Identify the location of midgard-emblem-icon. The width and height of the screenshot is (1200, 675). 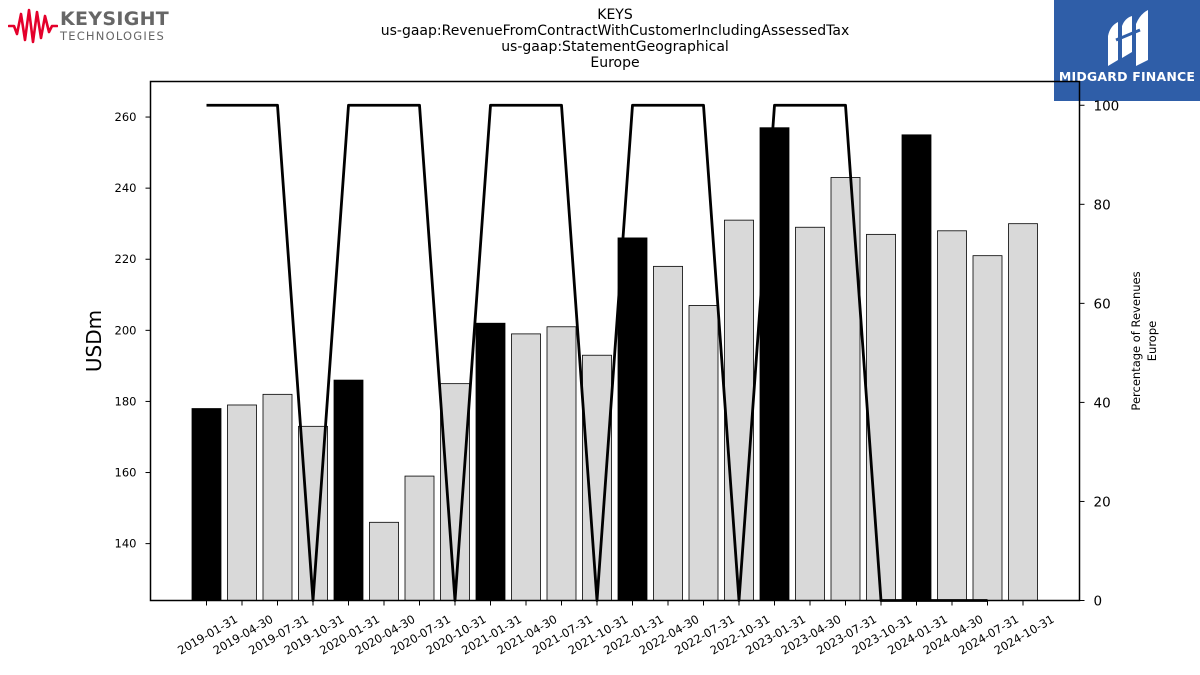
(1128, 38).